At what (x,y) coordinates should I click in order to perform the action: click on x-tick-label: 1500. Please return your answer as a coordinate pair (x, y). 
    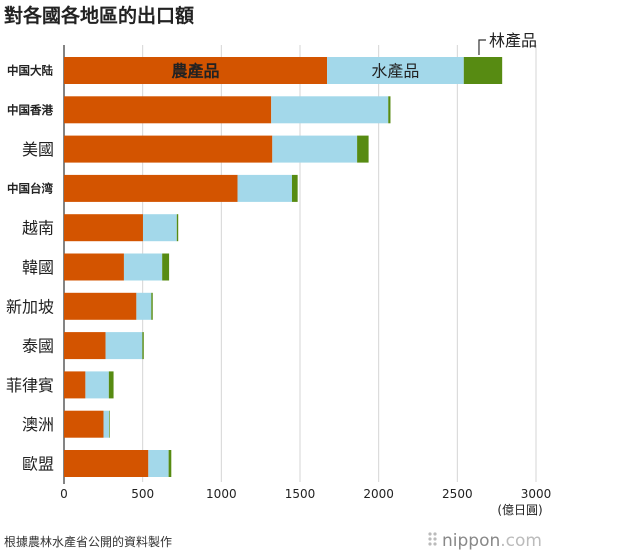
    Looking at the image, I should click on (300, 494).